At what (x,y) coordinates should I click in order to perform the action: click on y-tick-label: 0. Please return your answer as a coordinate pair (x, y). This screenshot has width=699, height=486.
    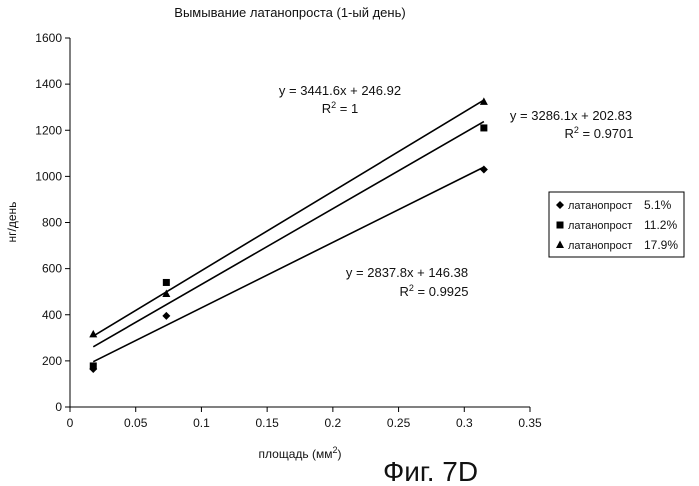
    Looking at the image, I should click on (58, 407).